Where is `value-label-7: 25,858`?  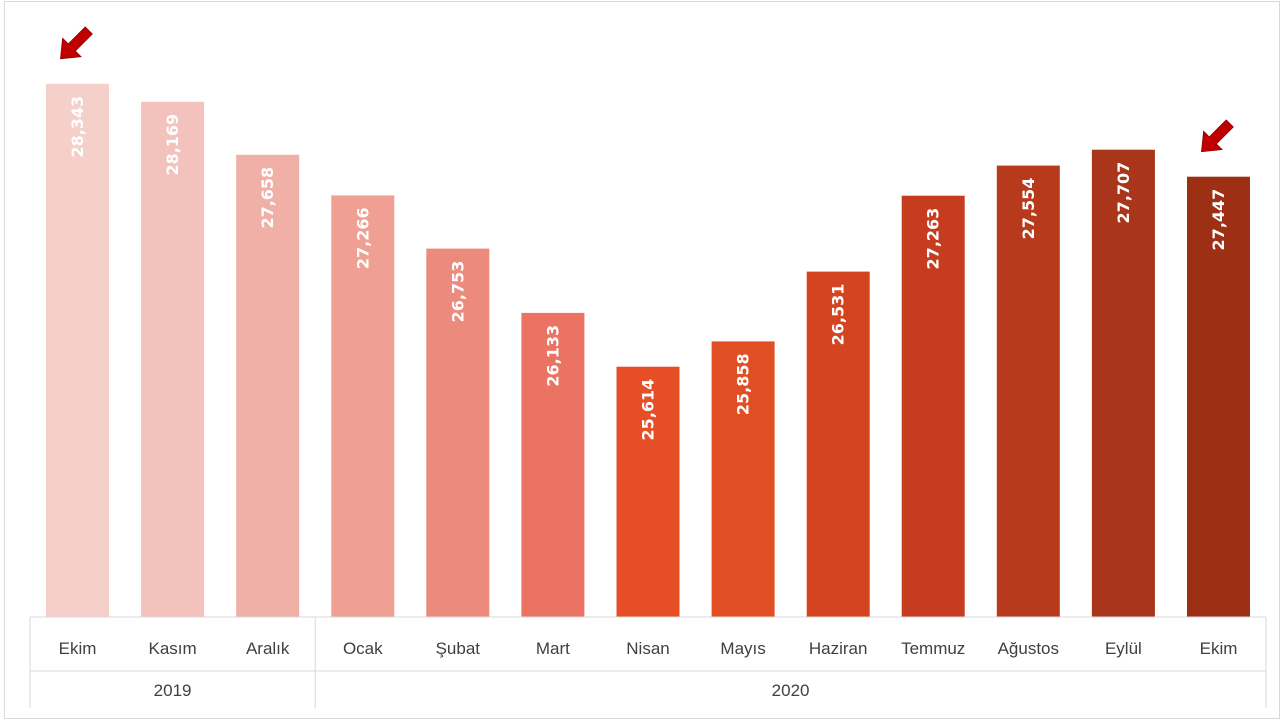 value-label-7: 25,858 is located at coordinates (743, 384).